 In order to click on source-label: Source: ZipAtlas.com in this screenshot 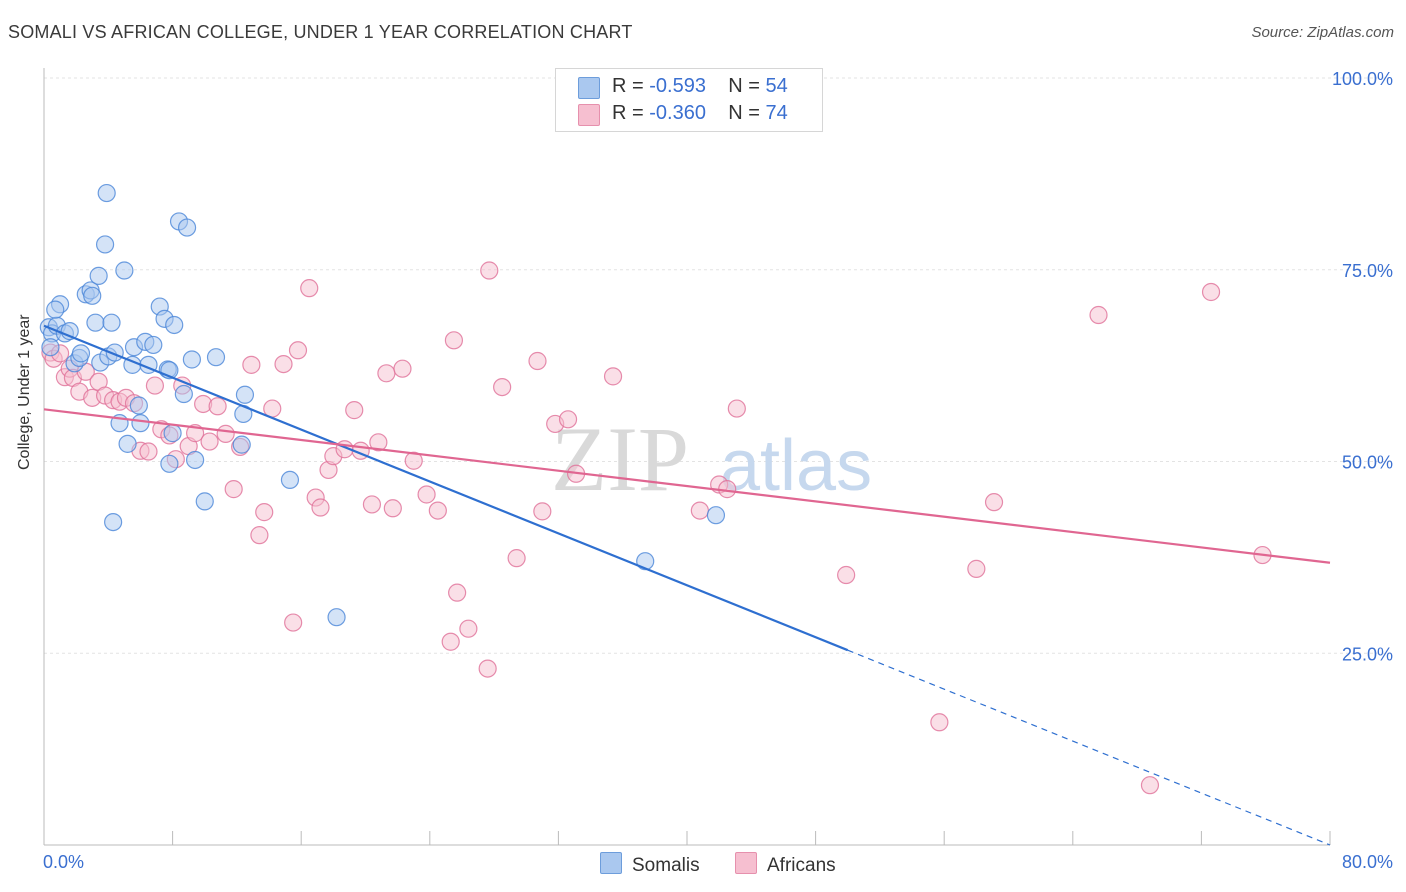, I will do `click(1322, 32)`.